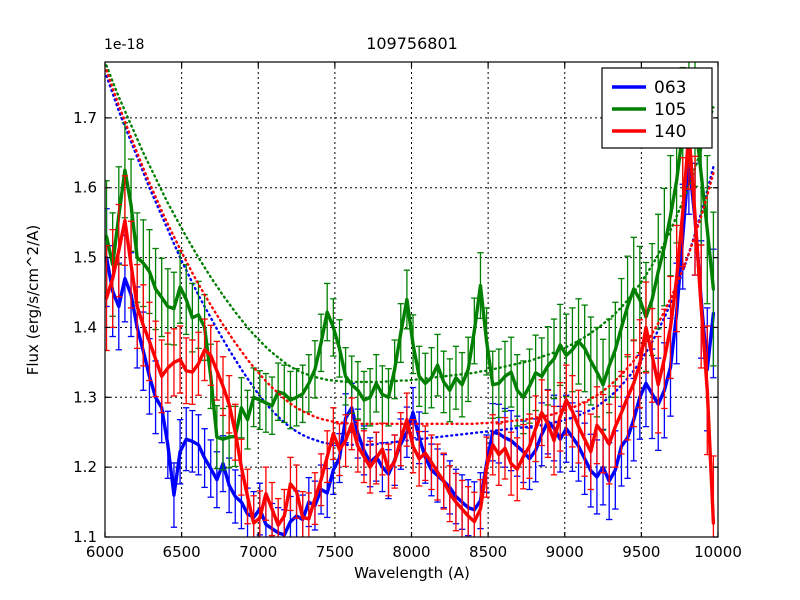 This screenshot has height=600, width=800. I want to click on x-tick-label: 7000, so click(258, 552).